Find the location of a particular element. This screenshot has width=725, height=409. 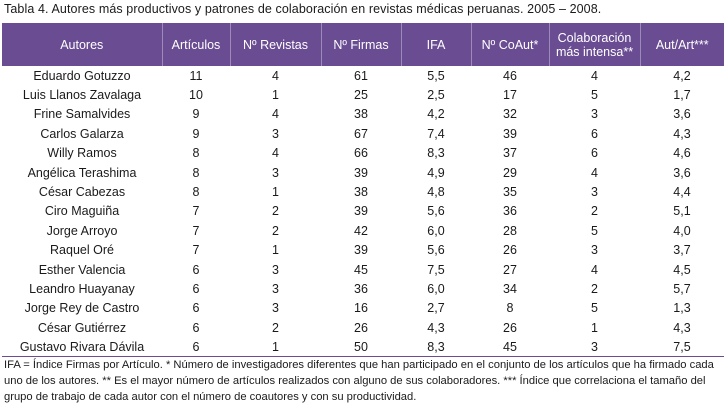

cell-autart: 1,7 is located at coordinates (682, 95).